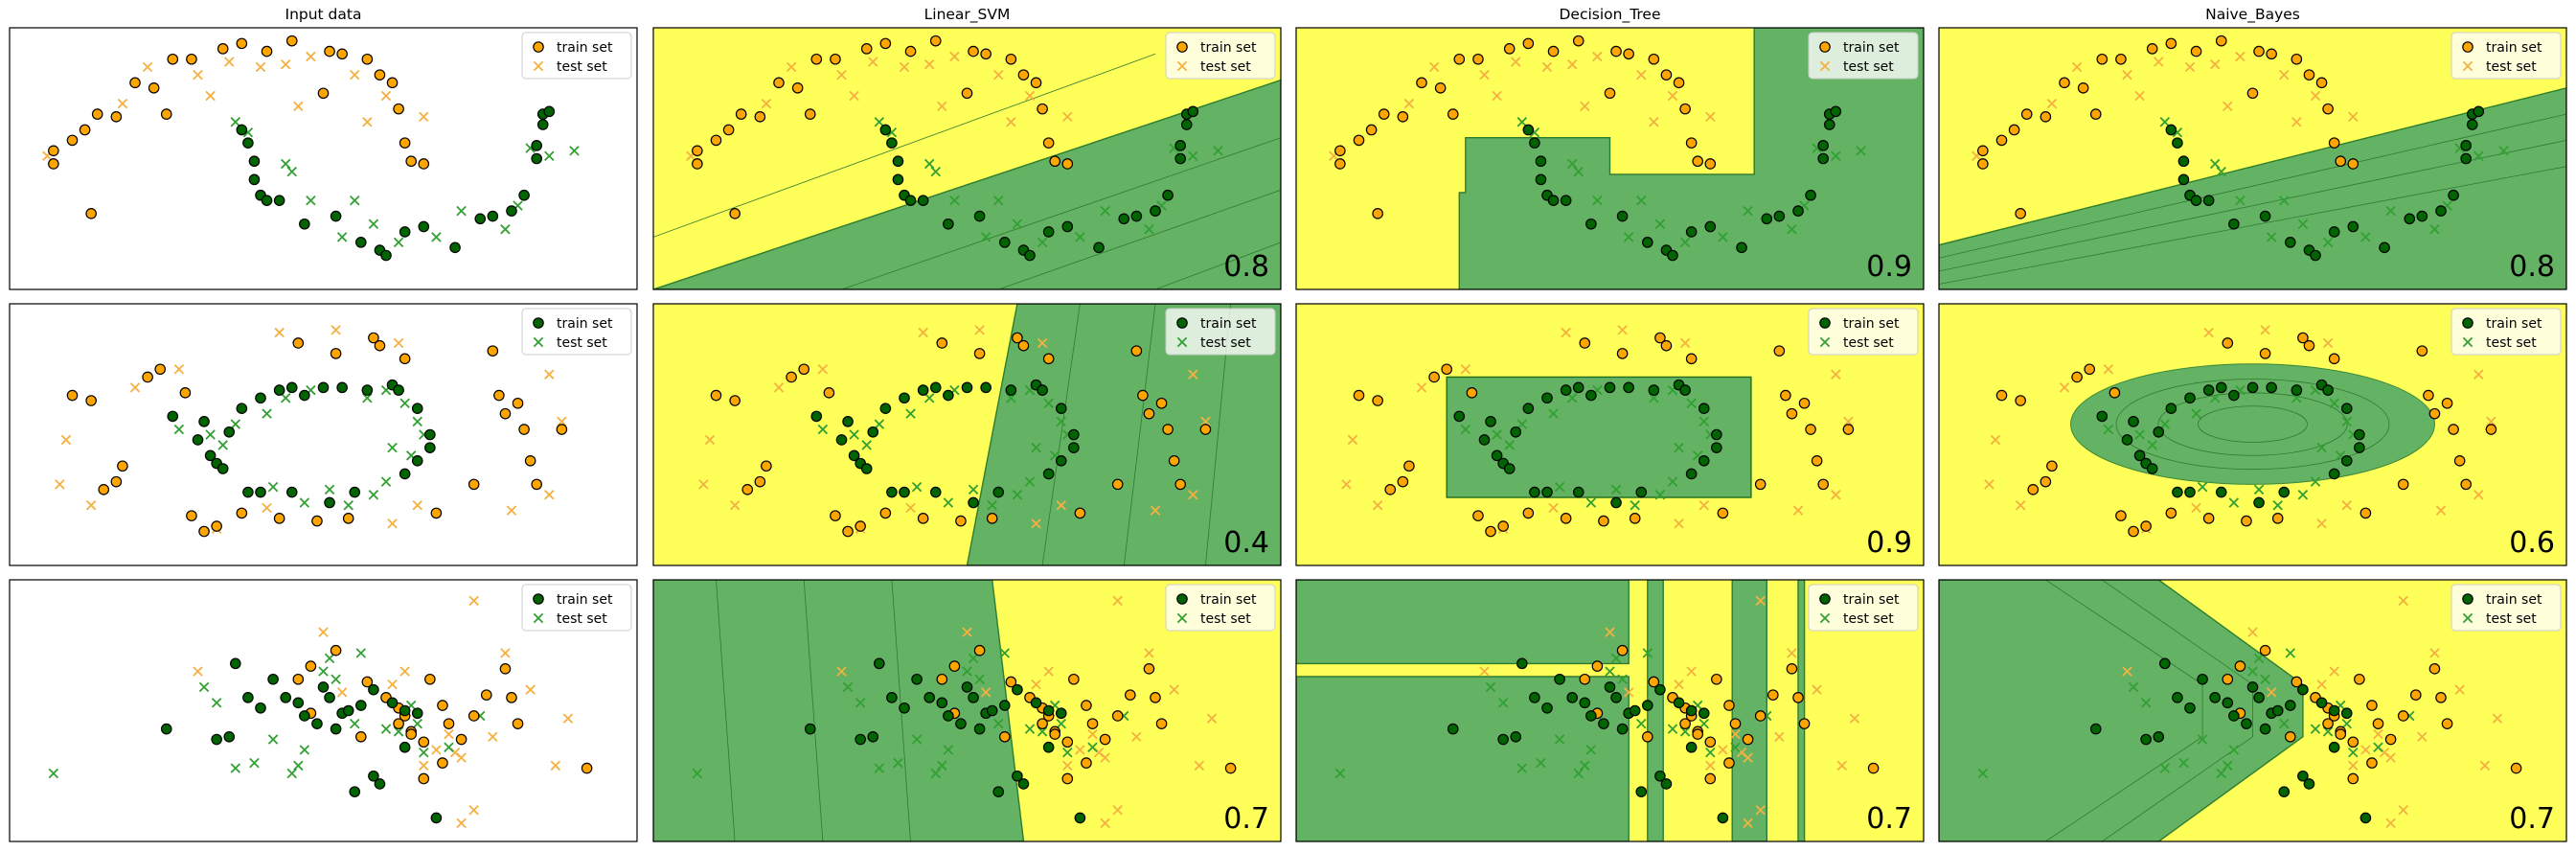 The image size is (2576, 852). Describe the element at coordinates (582, 343) in the screenshot. I see `legend-test-label: test set` at that location.